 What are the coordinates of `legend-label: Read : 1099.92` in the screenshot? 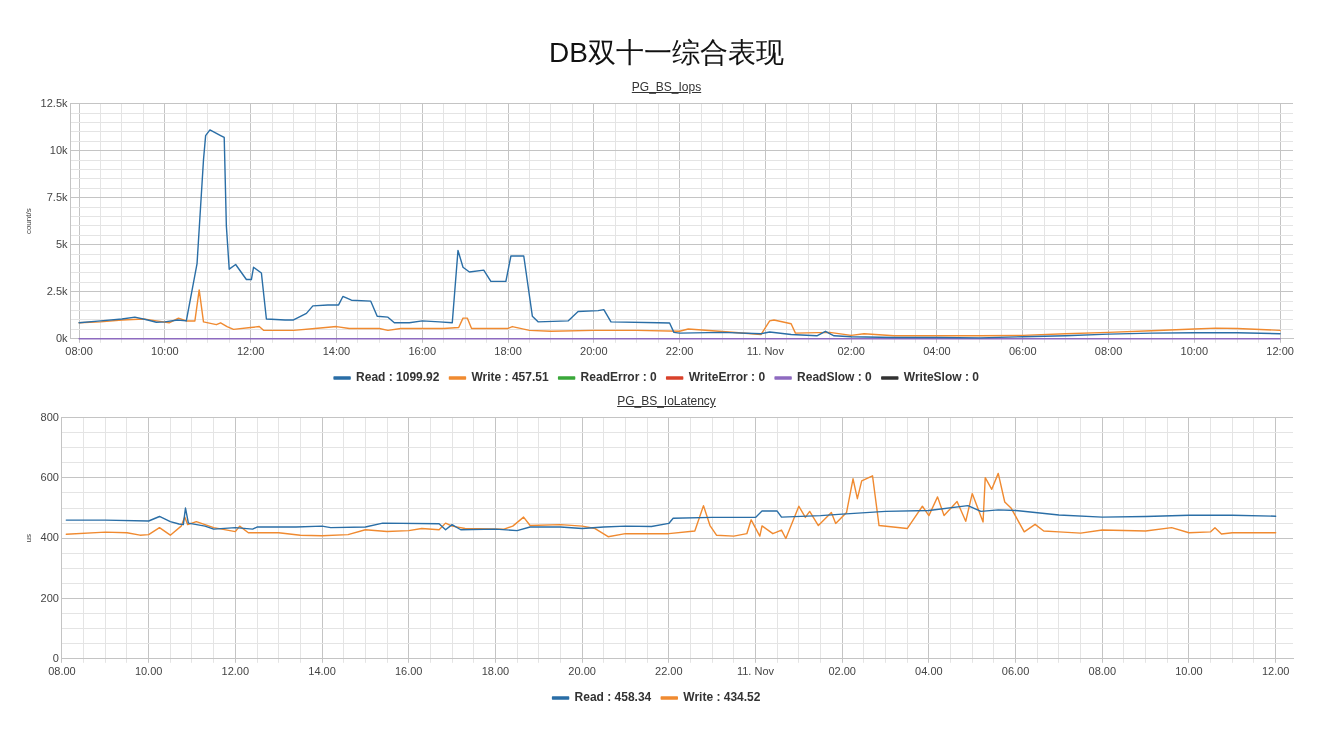 It's located at (398, 377).